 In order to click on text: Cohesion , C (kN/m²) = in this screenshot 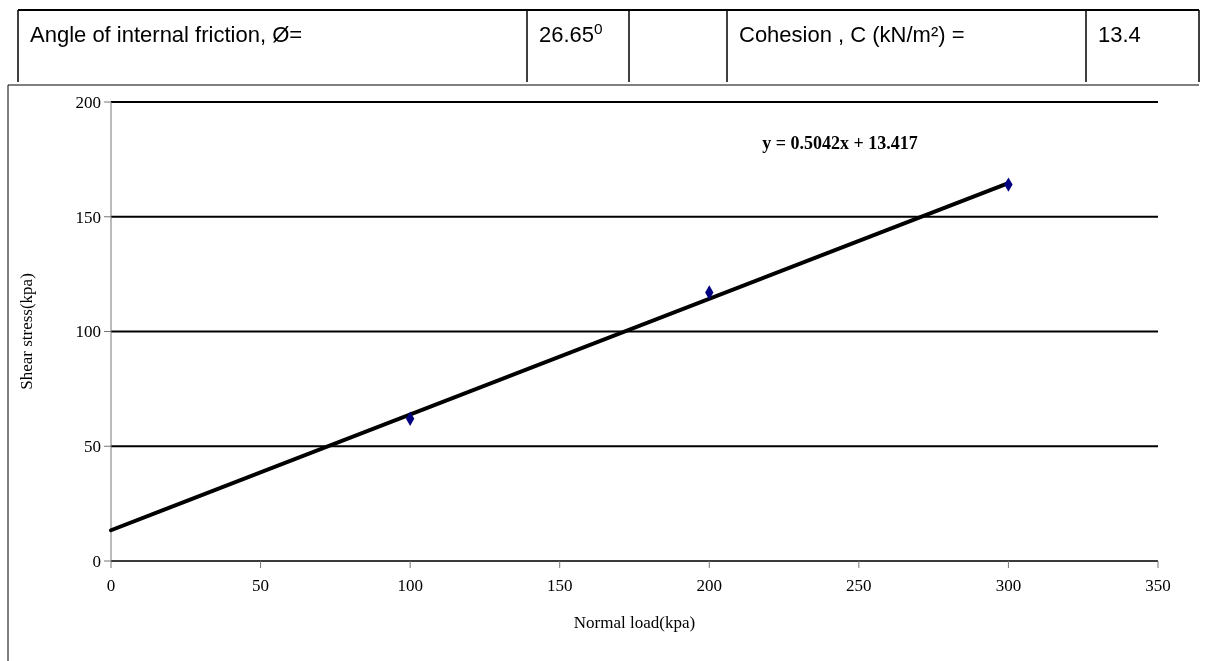, I will do `click(852, 34)`.